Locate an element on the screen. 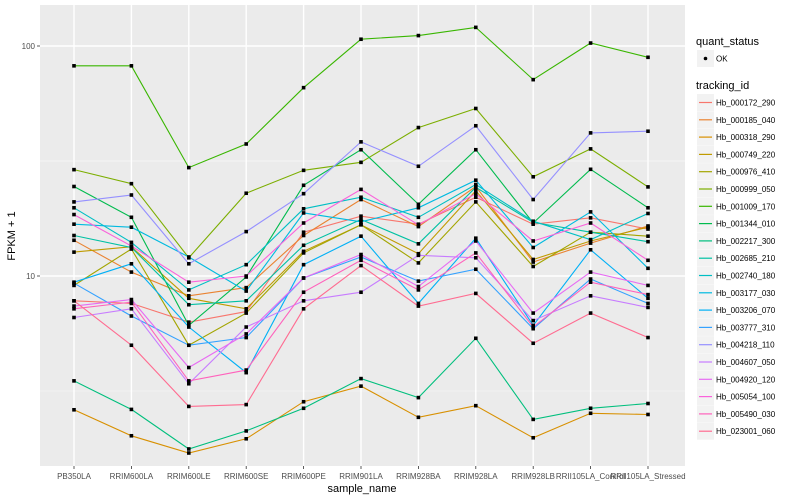 The width and height of the screenshot is (800, 500). legend-label: Hb_001344_010 is located at coordinates (746, 224).